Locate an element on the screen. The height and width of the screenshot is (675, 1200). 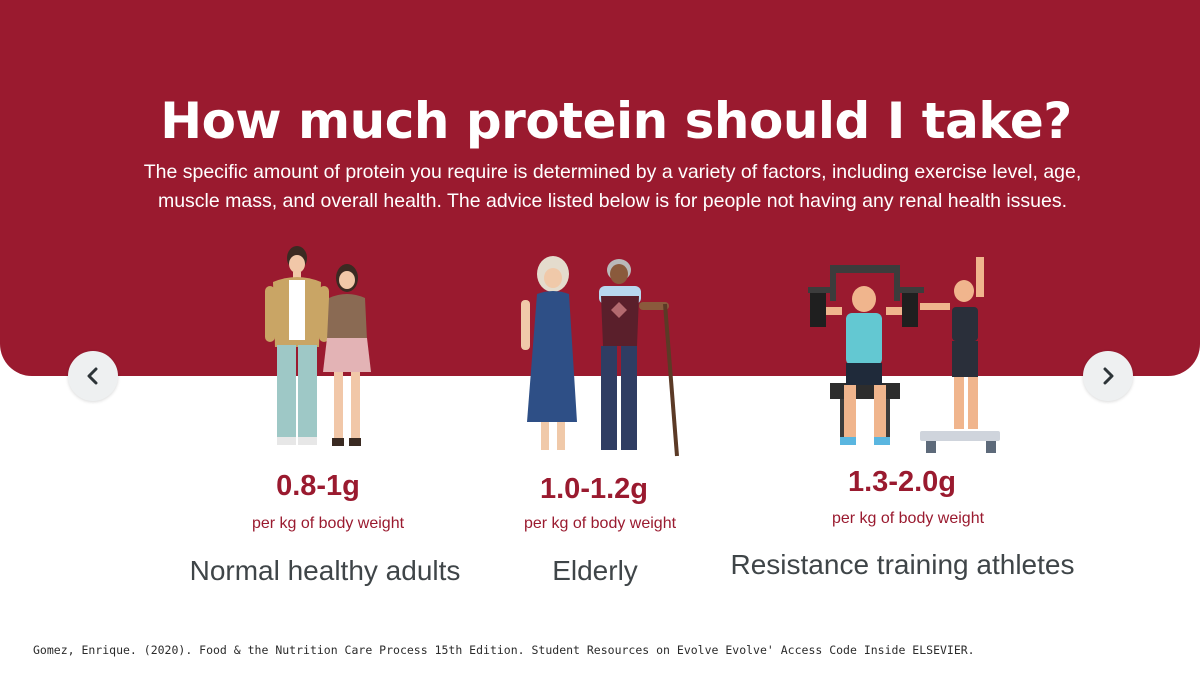
elderly-couple-illustration is located at coordinates (600, 356).